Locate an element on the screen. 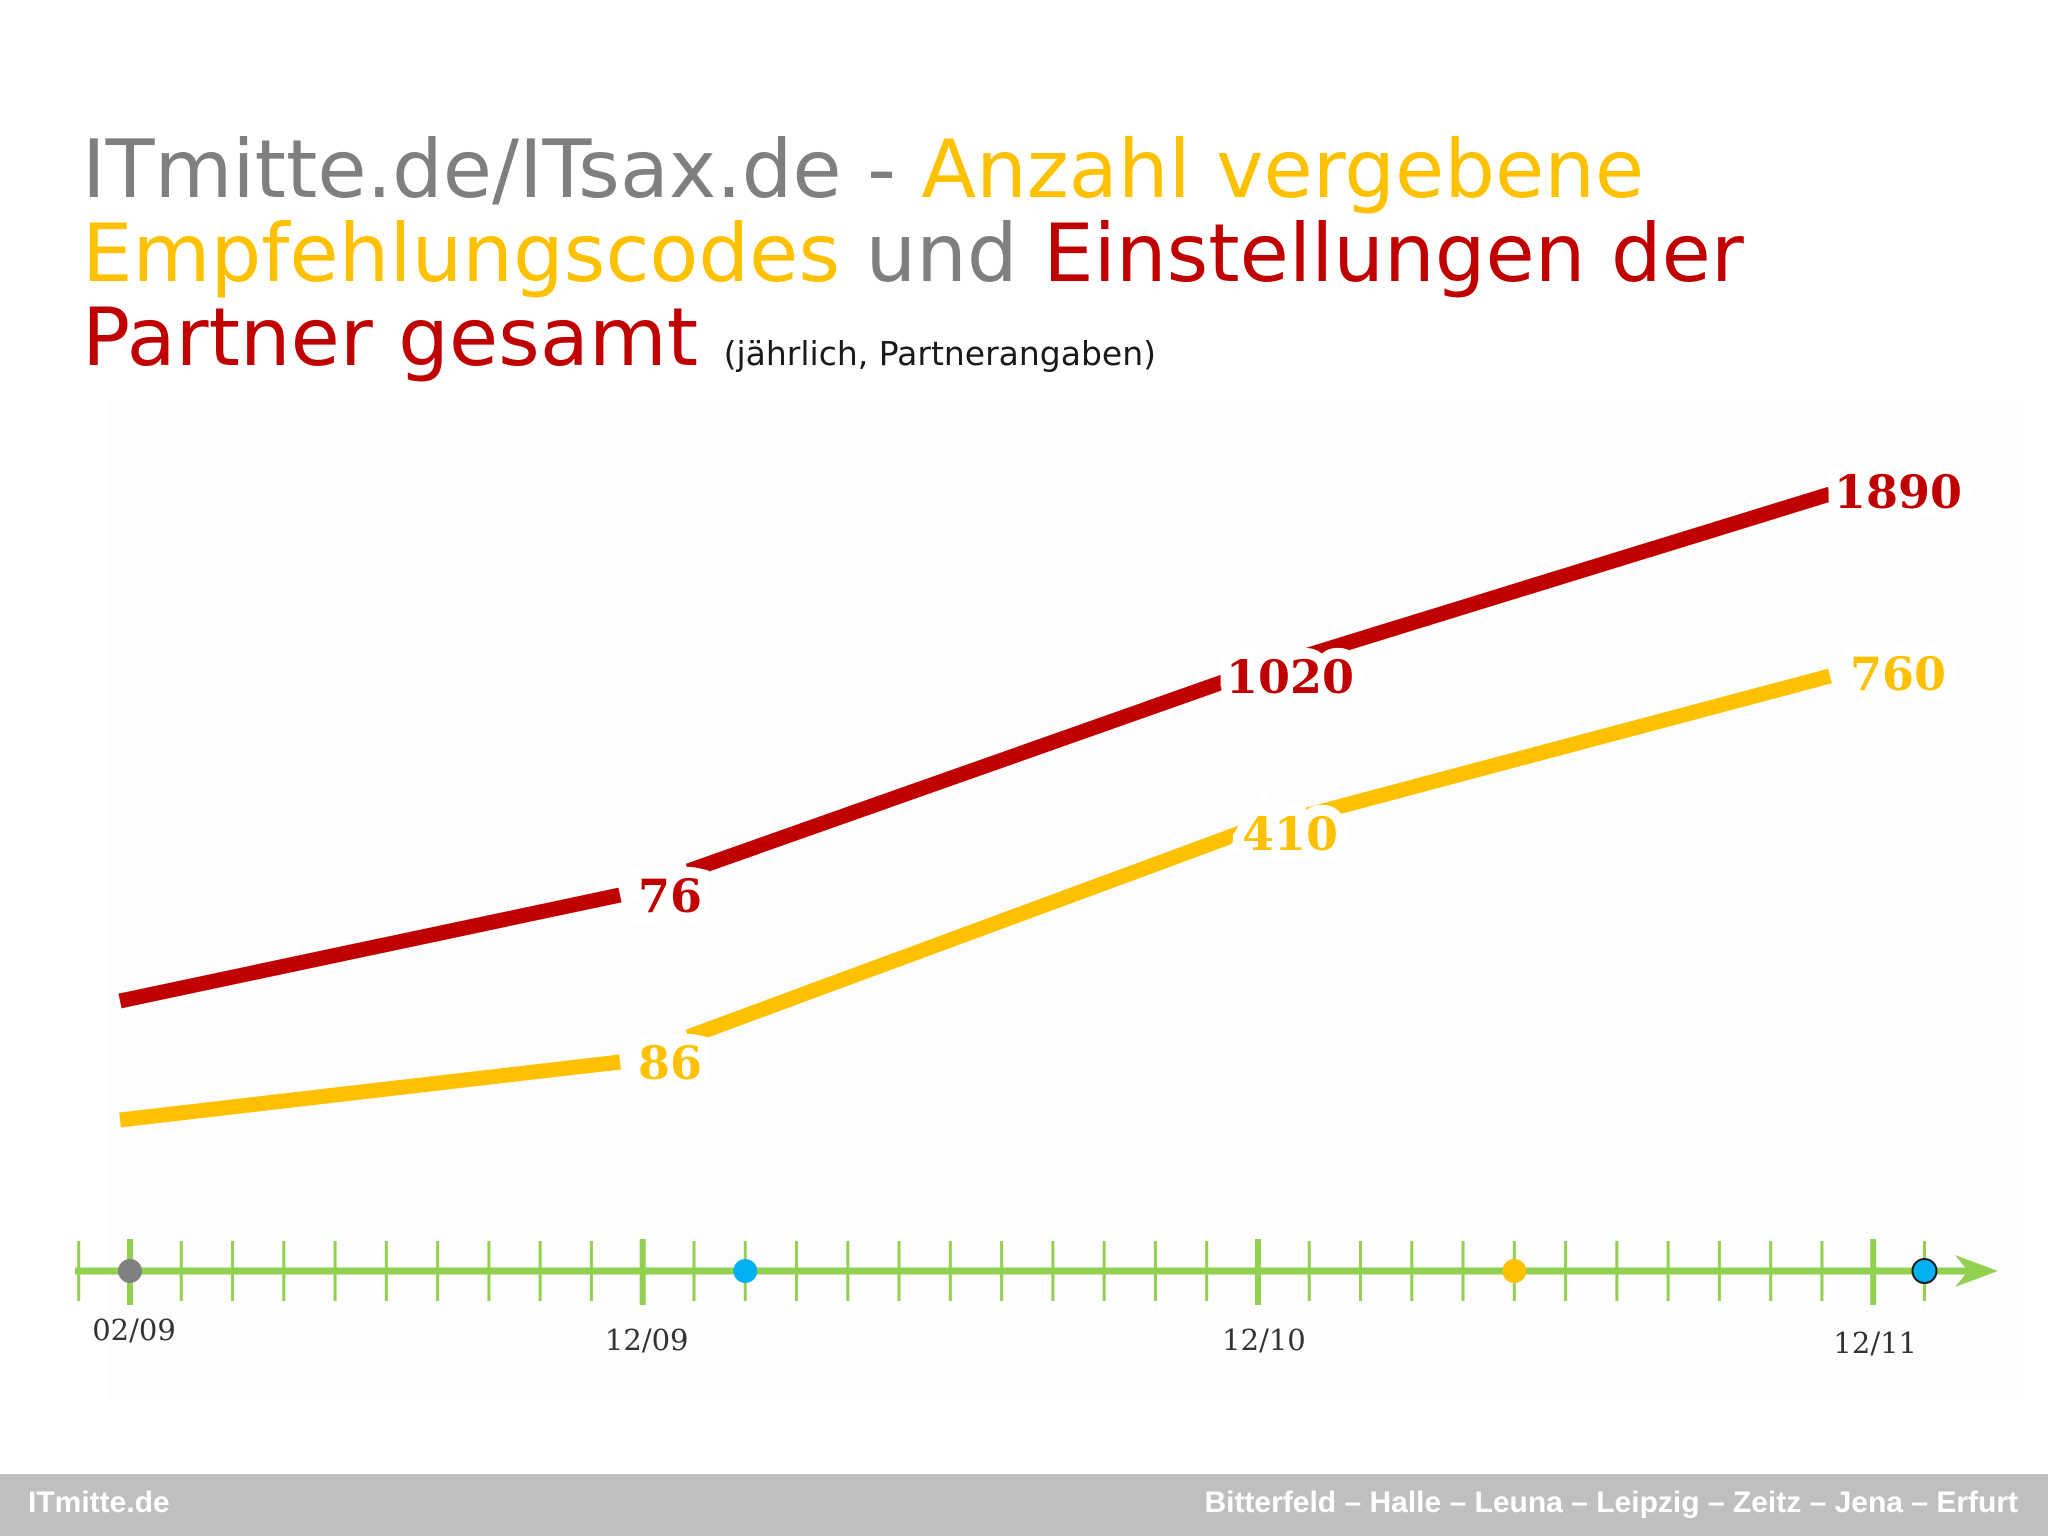 The image size is (2048, 1536). series-0-value-label: 76 is located at coordinates (670, 896).